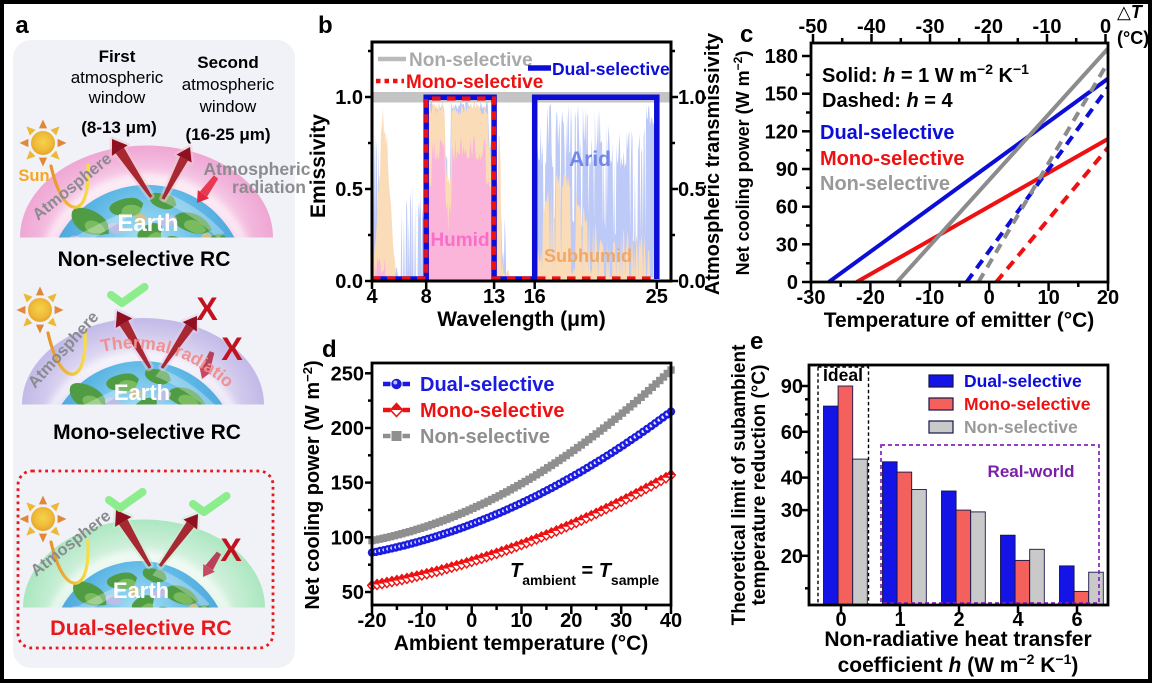 This screenshot has width=1152, height=688. Describe the element at coordinates (347, 374) in the screenshot. I see `svg-text: 250` at that location.